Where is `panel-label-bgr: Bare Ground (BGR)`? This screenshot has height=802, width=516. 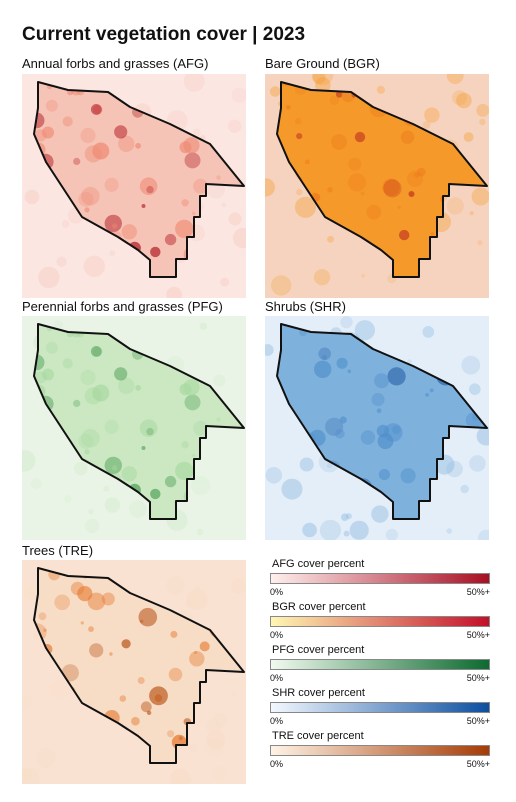 panel-label-bgr: Bare Ground (BGR) is located at coordinates (322, 63).